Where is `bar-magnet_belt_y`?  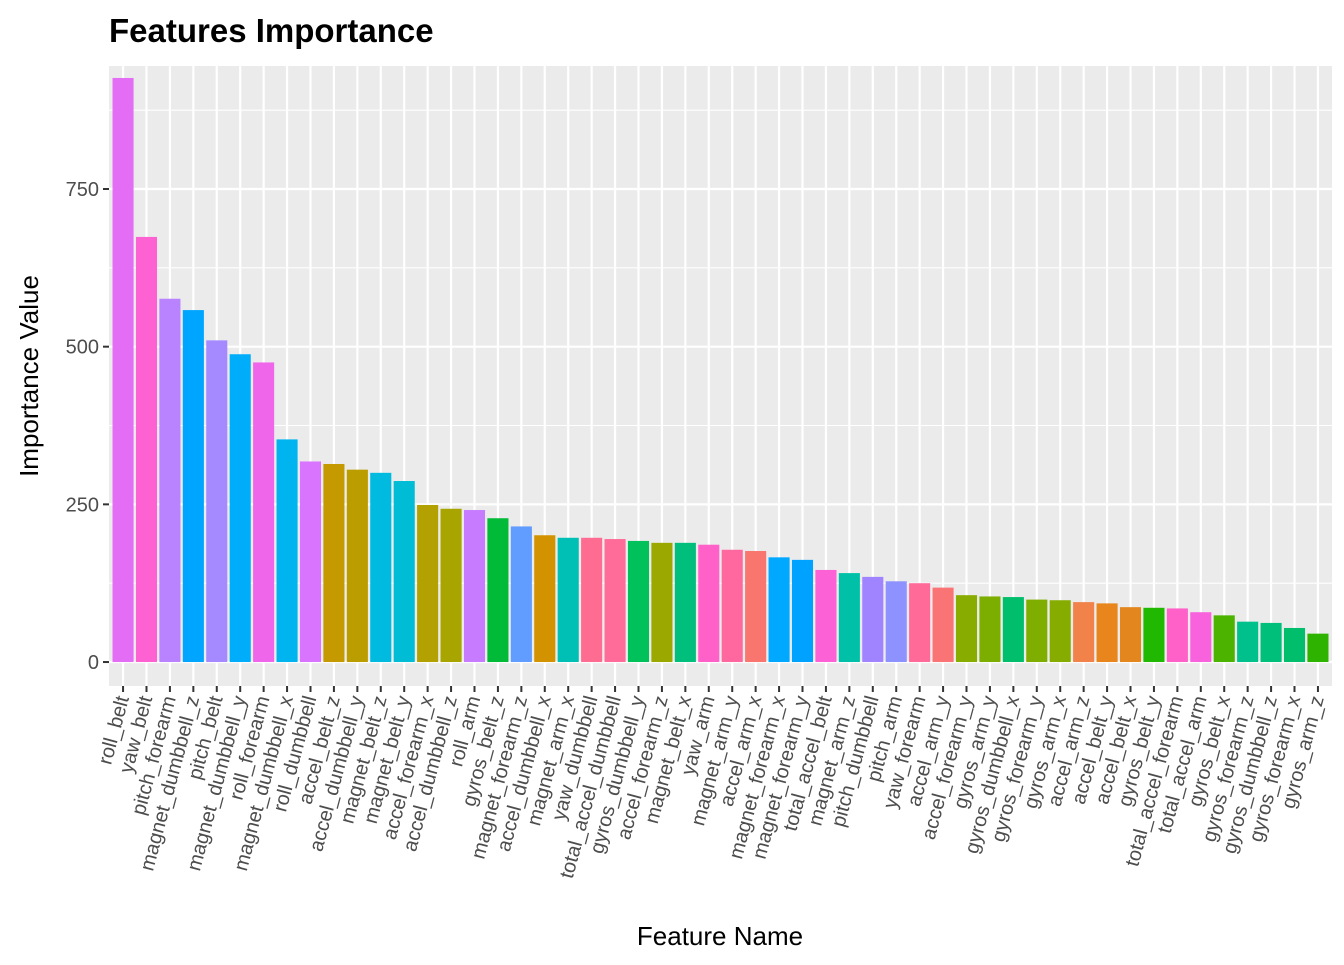 bar-magnet_belt_y is located at coordinates (404, 572).